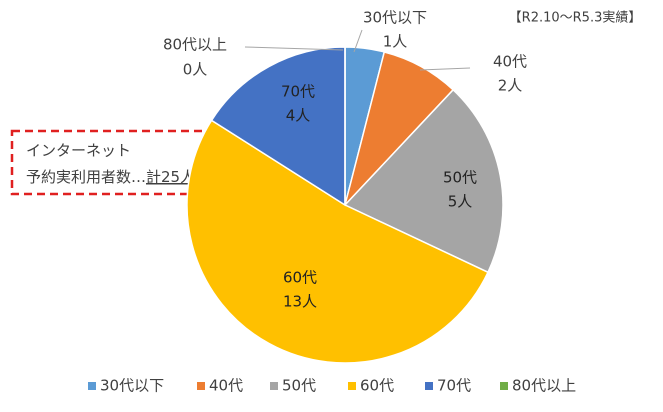 The height and width of the screenshot is (412, 663). I want to click on data-label: 2人, so click(510, 86).